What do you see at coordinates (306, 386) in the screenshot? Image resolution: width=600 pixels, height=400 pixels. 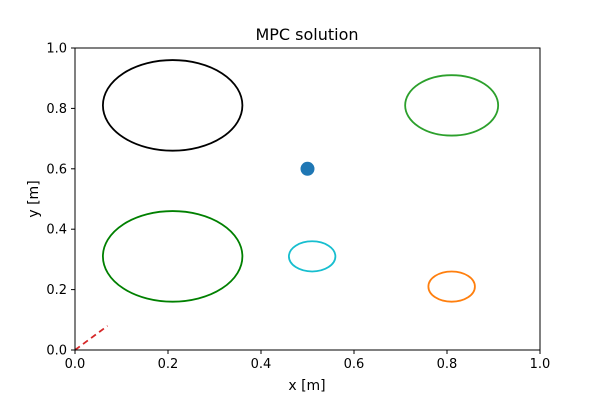 I see `x-axis-label: x [m]` at bounding box center [306, 386].